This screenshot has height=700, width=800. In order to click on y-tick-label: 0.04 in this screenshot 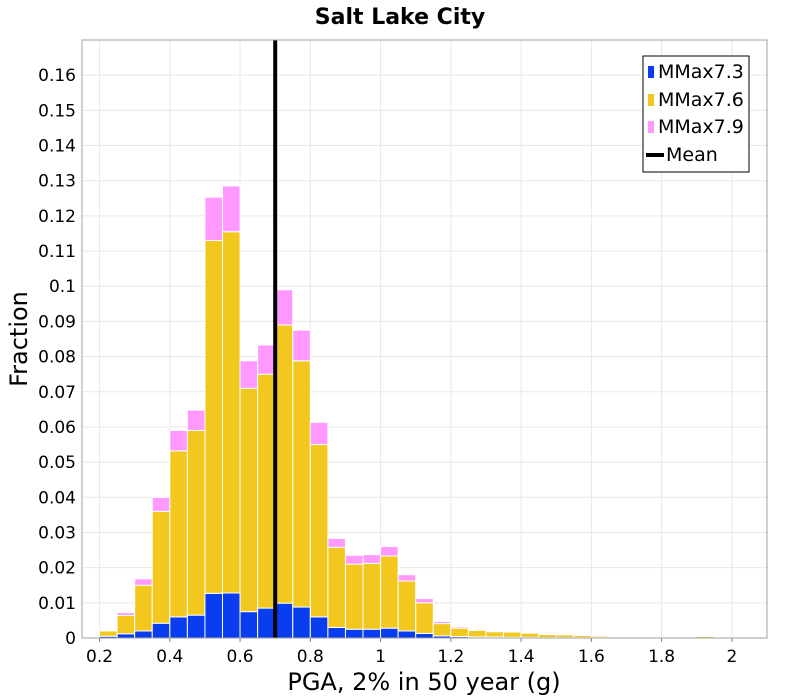, I will do `click(57, 498)`.